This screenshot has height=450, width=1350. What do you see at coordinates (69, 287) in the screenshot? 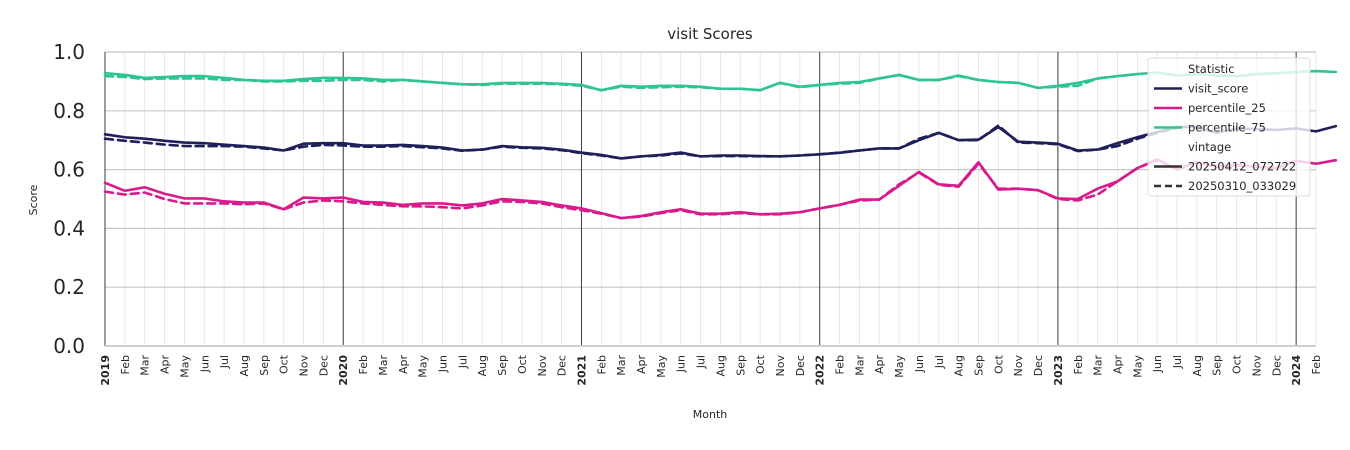
I see `y-tick-label: 0.2` at bounding box center [69, 287].